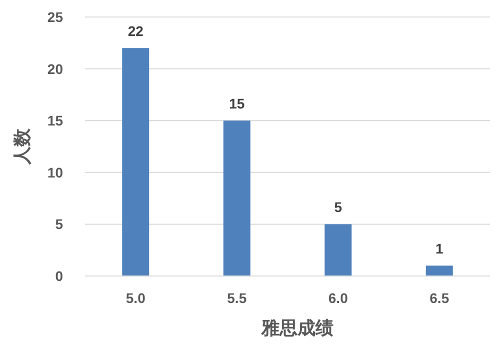  What do you see at coordinates (440, 298) in the screenshot?
I see `x-tick-label: 6.5` at bounding box center [440, 298].